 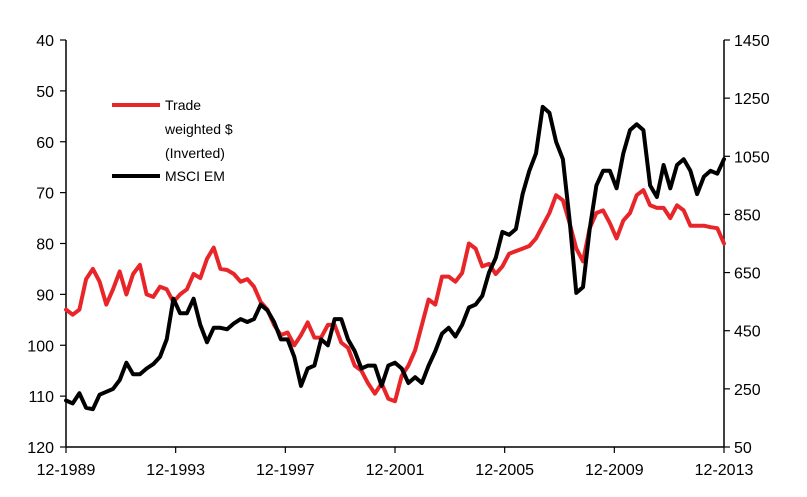 I want to click on x-axis-tick-label: 12-2001, so click(x=395, y=470).